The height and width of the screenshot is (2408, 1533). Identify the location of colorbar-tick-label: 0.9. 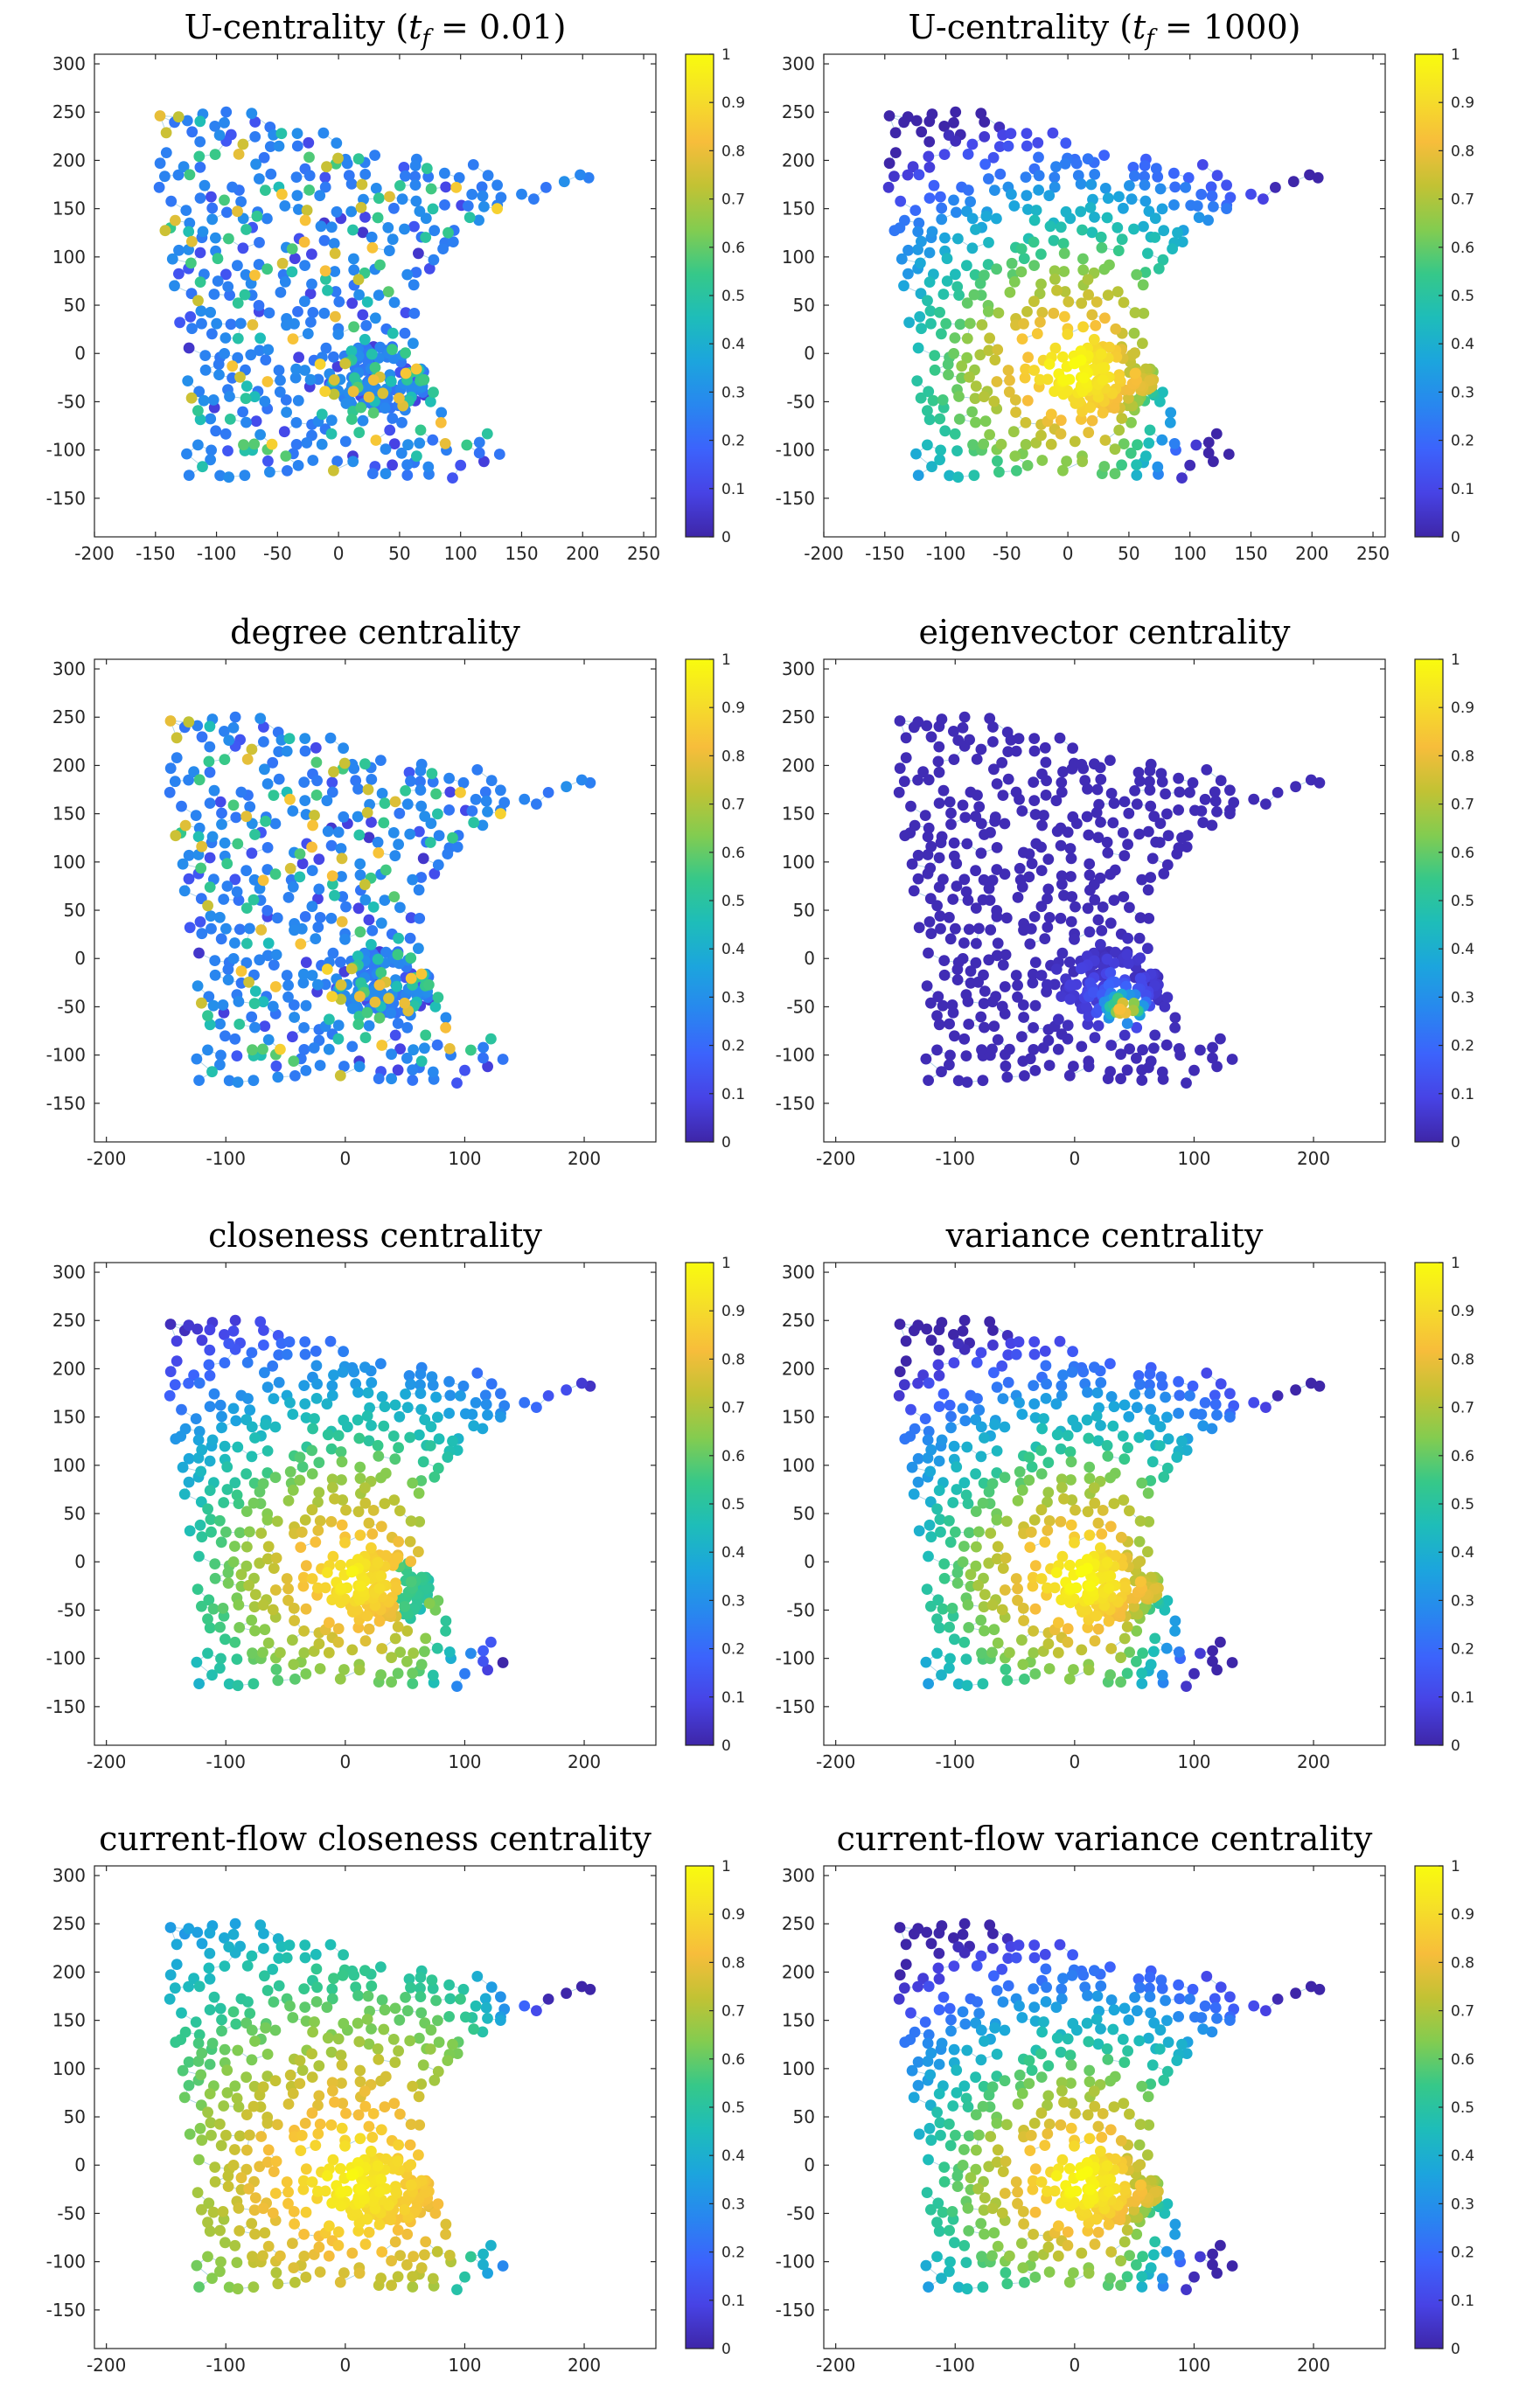
(733, 103).